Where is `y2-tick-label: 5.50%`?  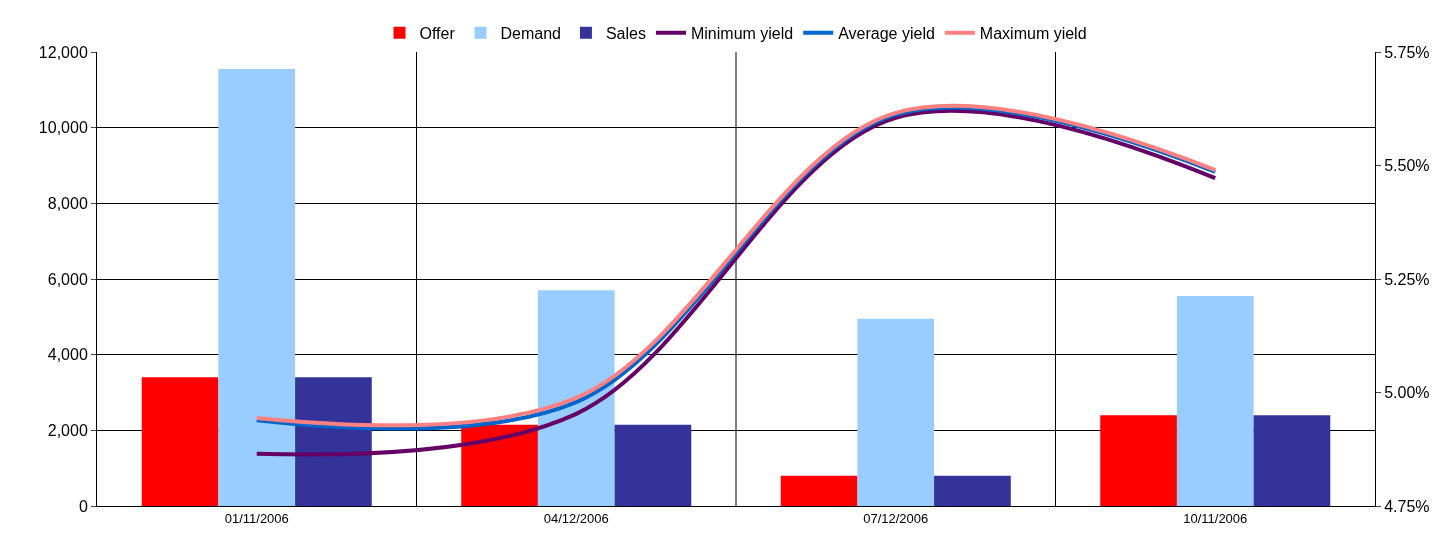 y2-tick-label: 5.50% is located at coordinates (1407, 166).